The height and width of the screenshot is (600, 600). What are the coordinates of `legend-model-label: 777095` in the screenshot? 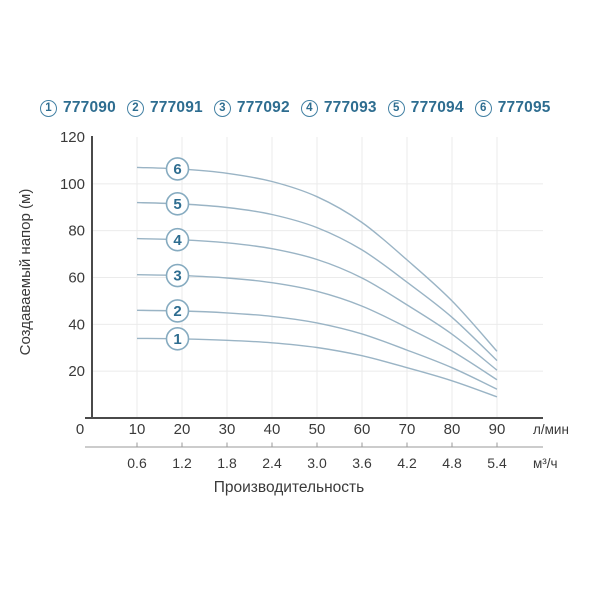 It's located at (524, 107).